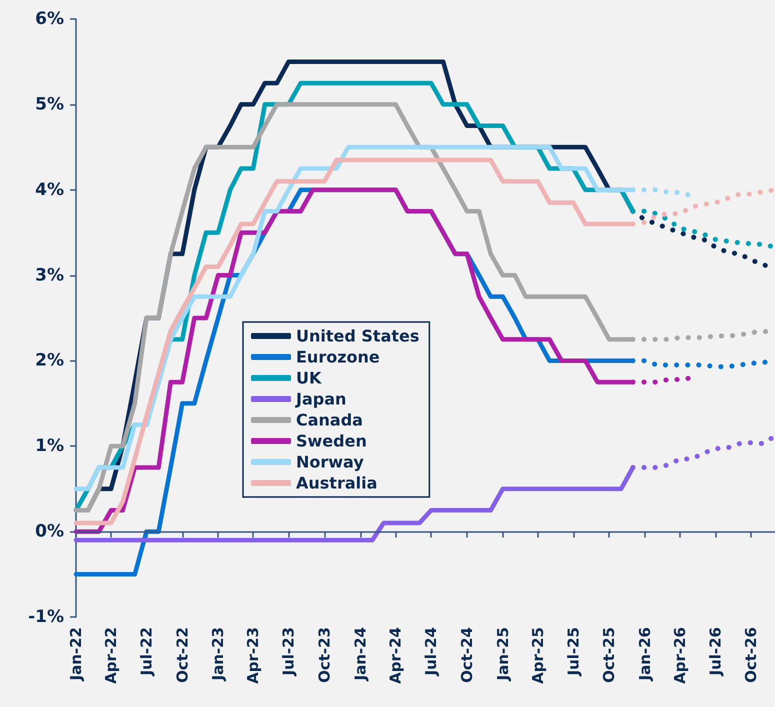 The height and width of the screenshot is (707, 775). I want to click on x-tick-label: Jul-25, so click(573, 652).